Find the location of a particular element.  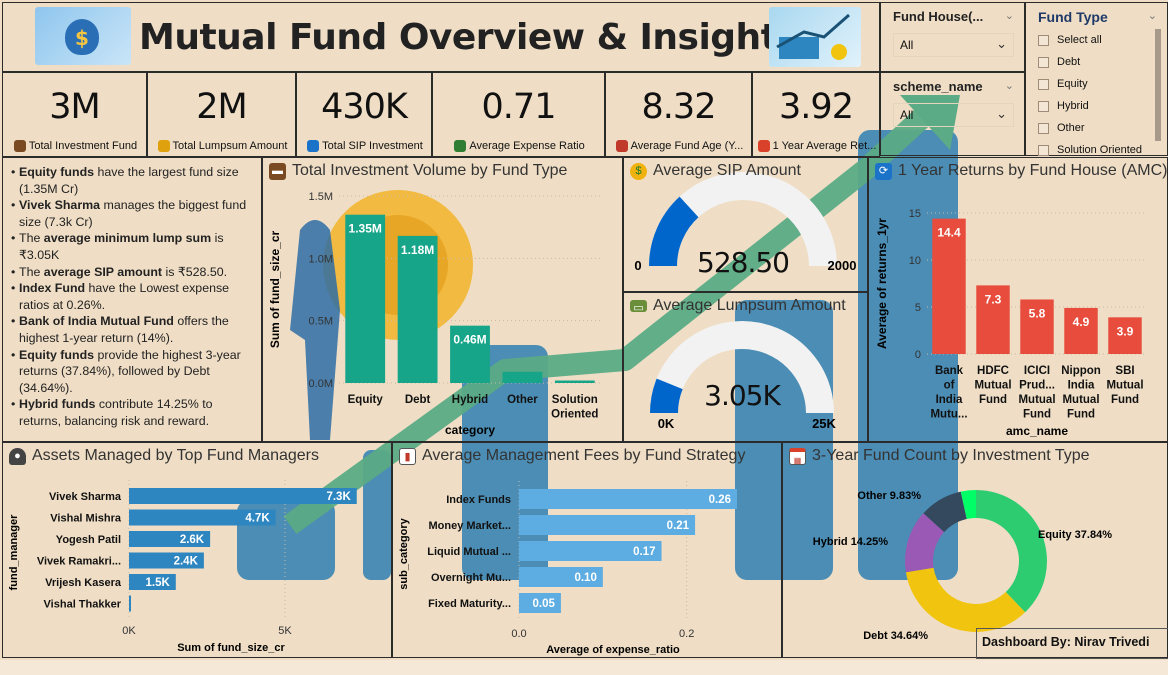

data-label: 0.26 is located at coordinates (720, 500).